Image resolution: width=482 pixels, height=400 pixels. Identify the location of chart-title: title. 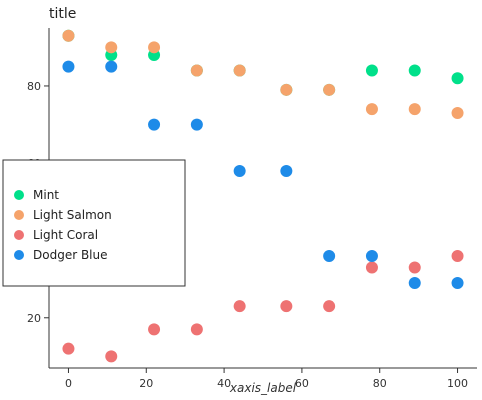
(62, 14).